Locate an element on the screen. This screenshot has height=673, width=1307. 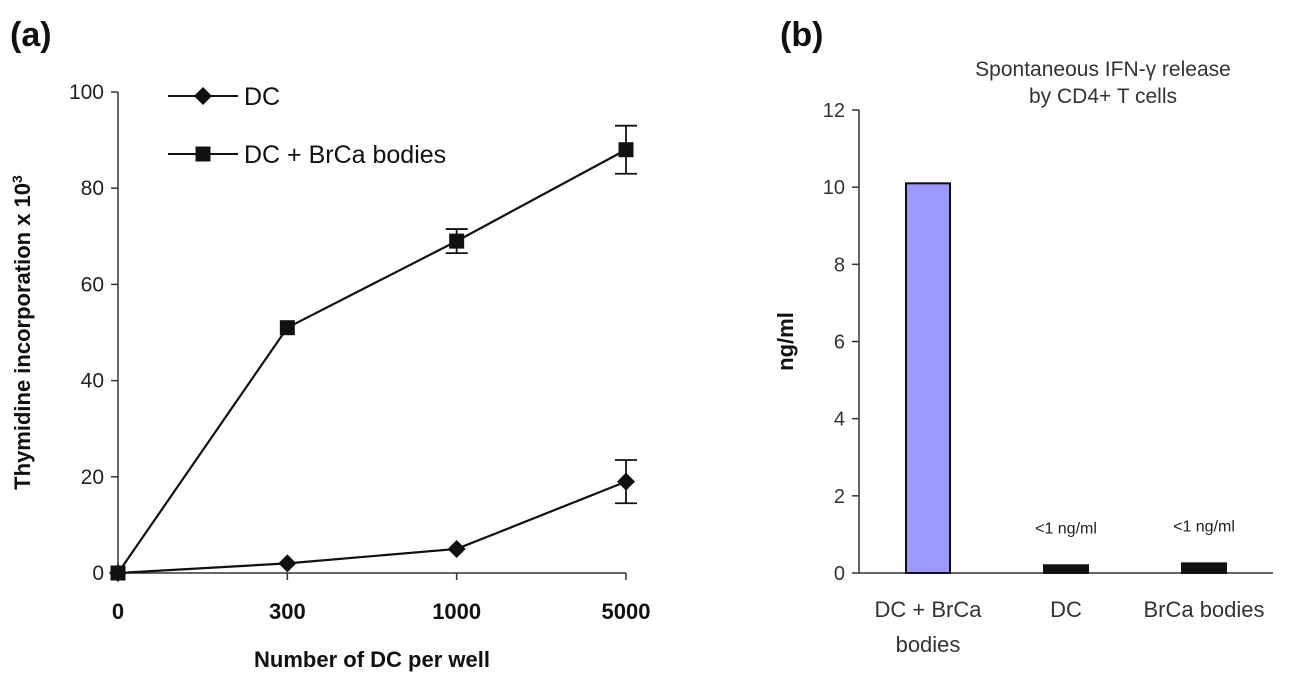
chart-b-category-label: DC is located at coordinates (1066, 609).